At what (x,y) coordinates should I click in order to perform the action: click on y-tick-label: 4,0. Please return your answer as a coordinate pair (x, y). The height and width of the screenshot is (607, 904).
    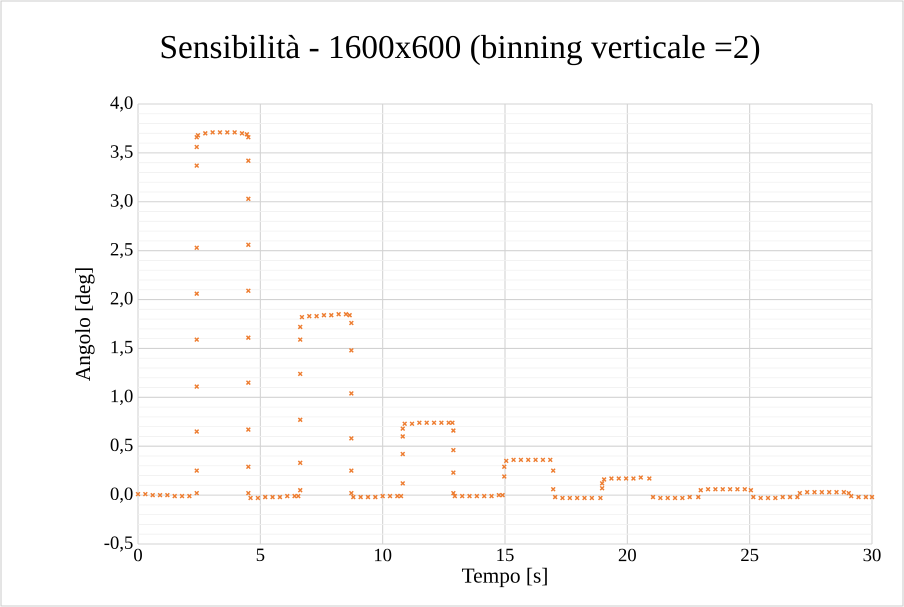
    Looking at the image, I should click on (121, 104).